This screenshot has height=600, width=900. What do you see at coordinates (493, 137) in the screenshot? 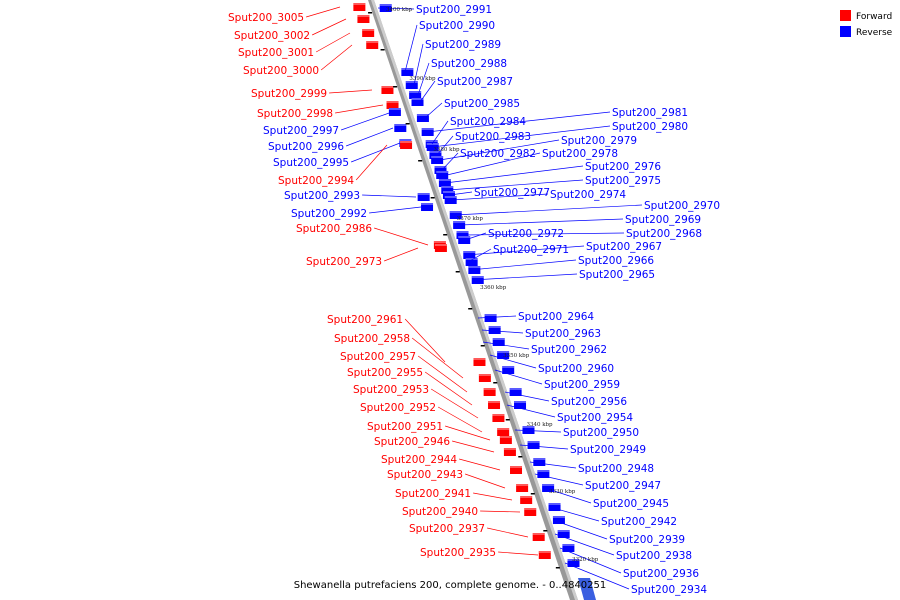
I see `gene-label-sput200_2983: Sput200_2983` at bounding box center [493, 137].